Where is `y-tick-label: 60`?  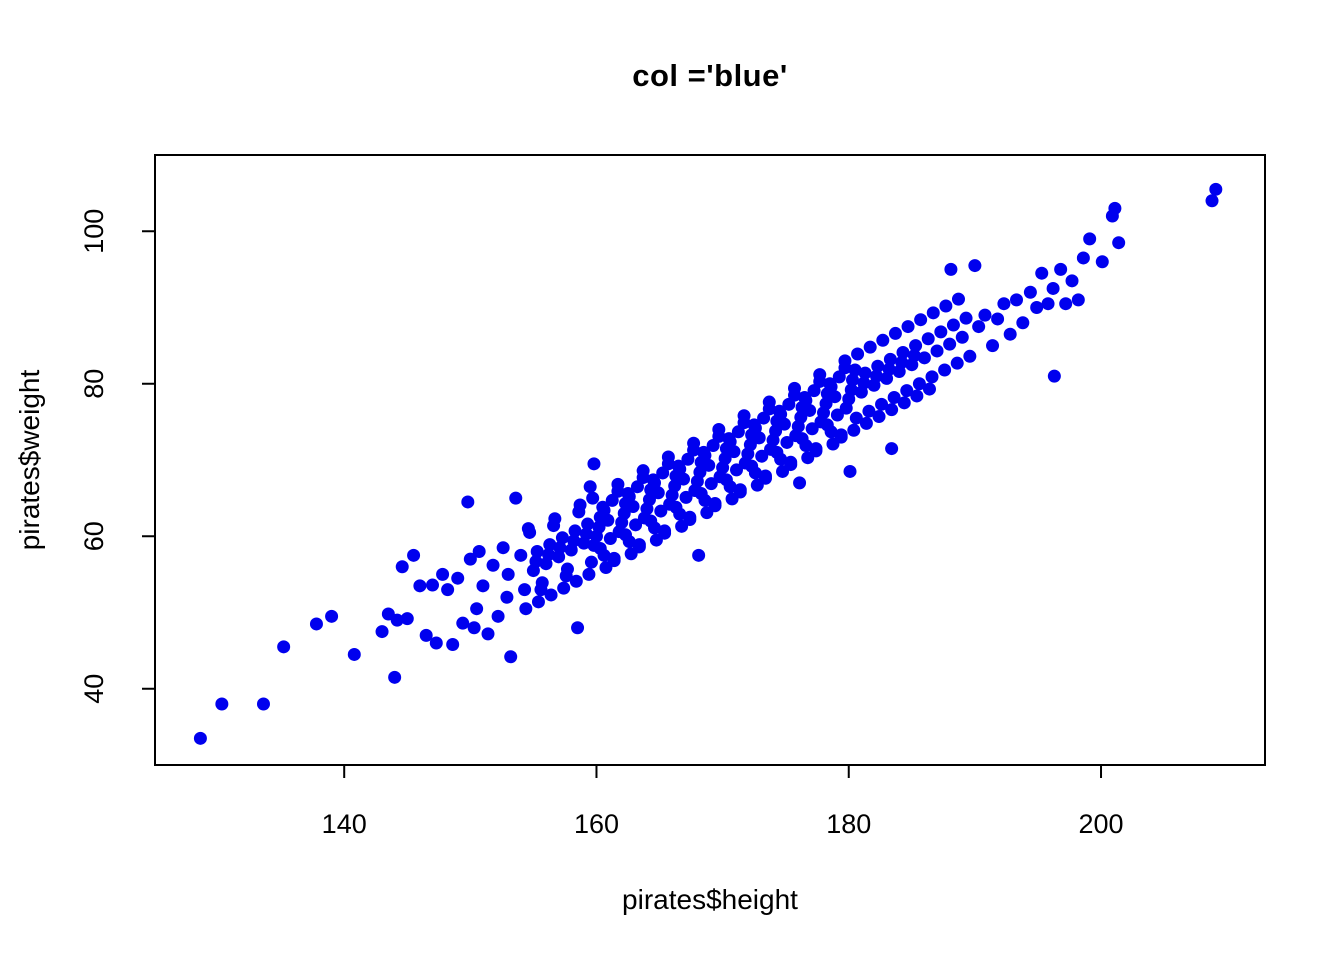 y-tick-label: 60 is located at coordinates (94, 536).